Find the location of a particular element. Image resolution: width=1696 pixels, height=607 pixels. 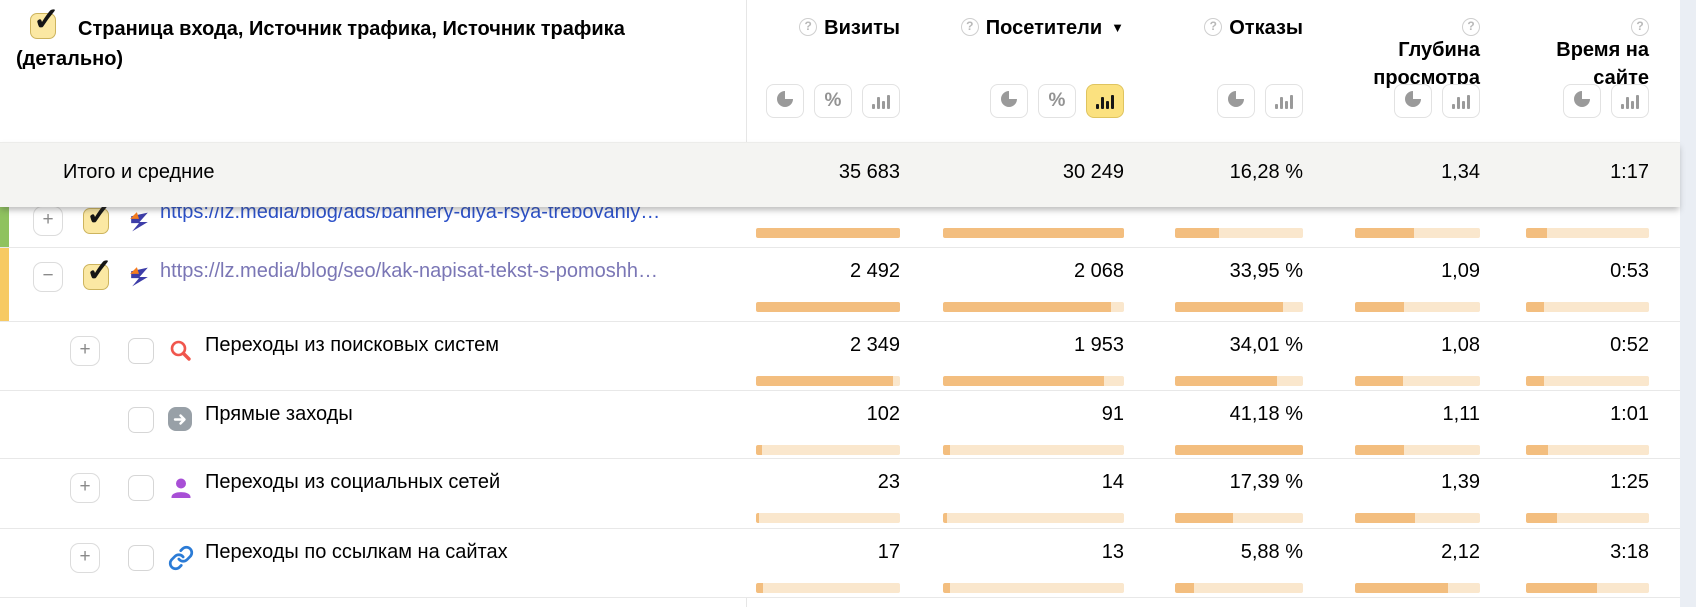

column-title: ? Визиты is located at coordinates (815, 28).